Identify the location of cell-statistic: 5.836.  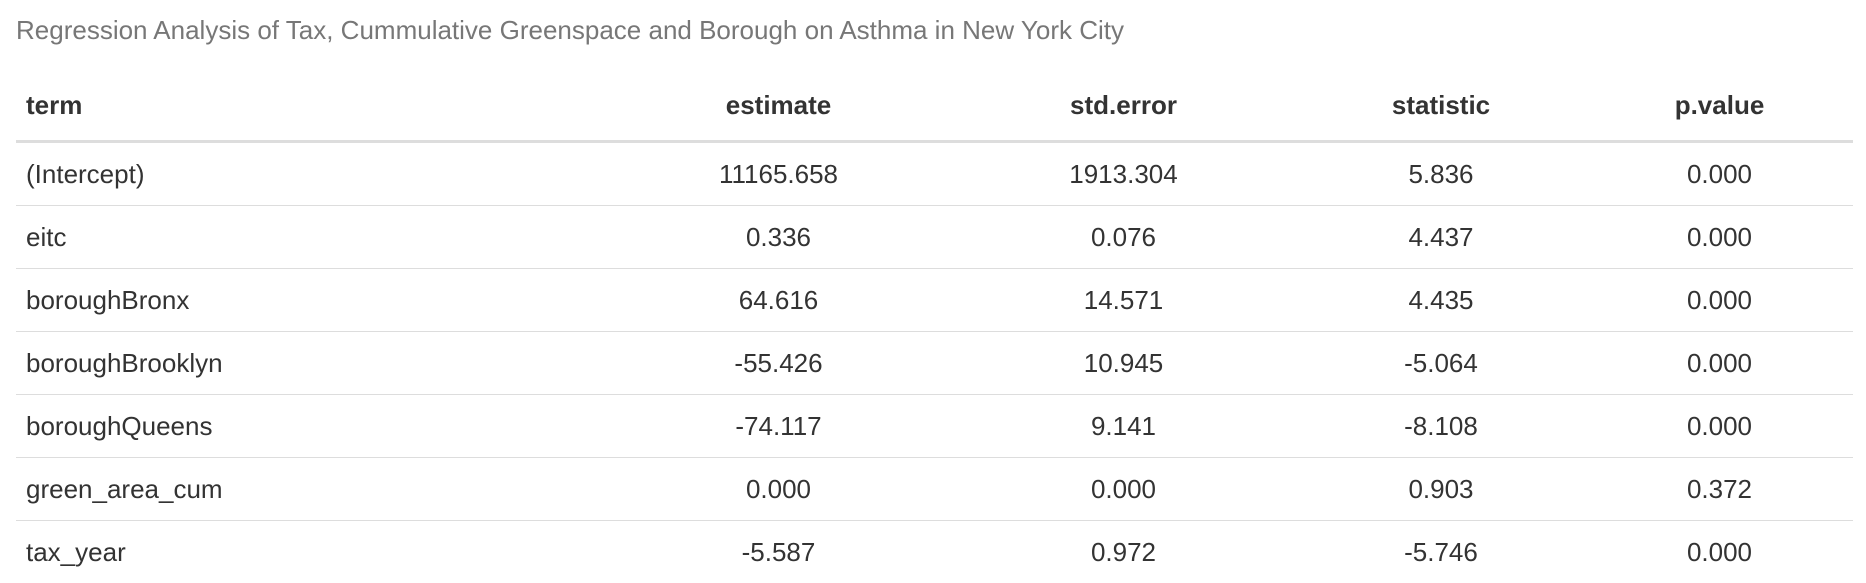
(1441, 174).